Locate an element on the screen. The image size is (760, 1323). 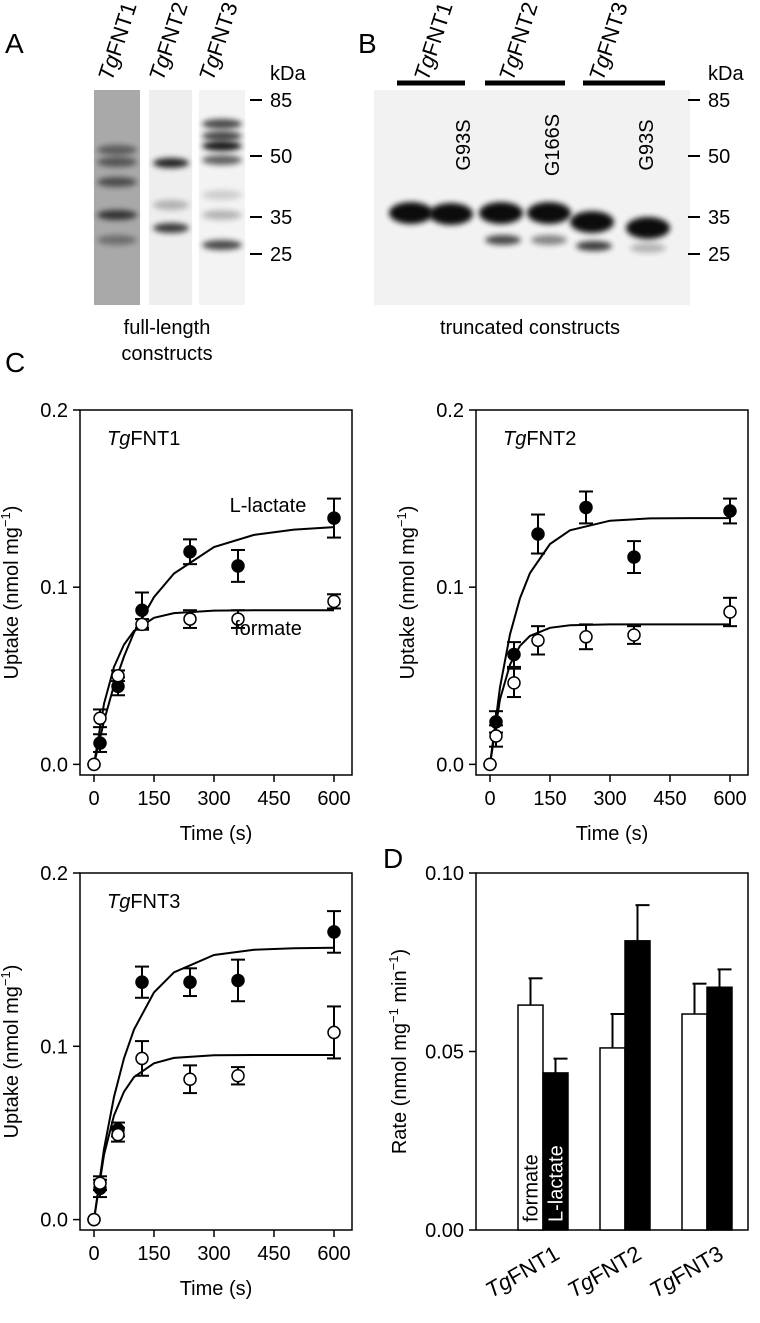
legend-label: L-lactate is located at coordinates (557, 1183).